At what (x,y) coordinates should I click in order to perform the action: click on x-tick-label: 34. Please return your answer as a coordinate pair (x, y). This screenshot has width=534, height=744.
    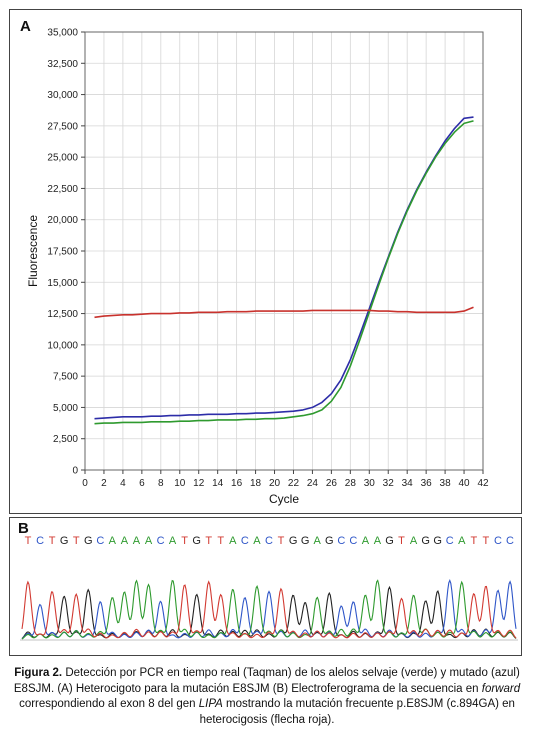
    Looking at the image, I should click on (408, 483).